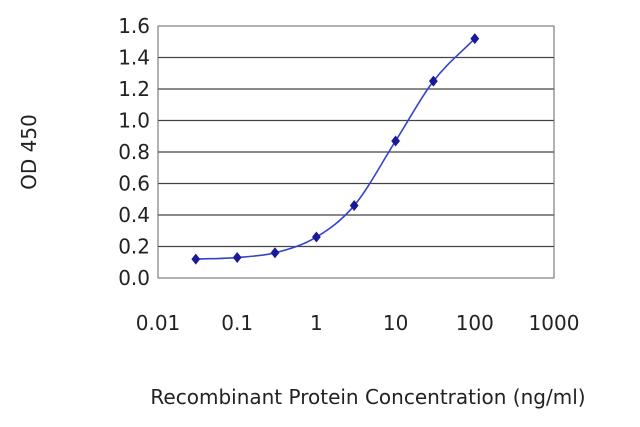  What do you see at coordinates (358, 323) in the screenshot?
I see `x-tick-labels: 0.01 0.1 1 10 100 1000` at bounding box center [358, 323].